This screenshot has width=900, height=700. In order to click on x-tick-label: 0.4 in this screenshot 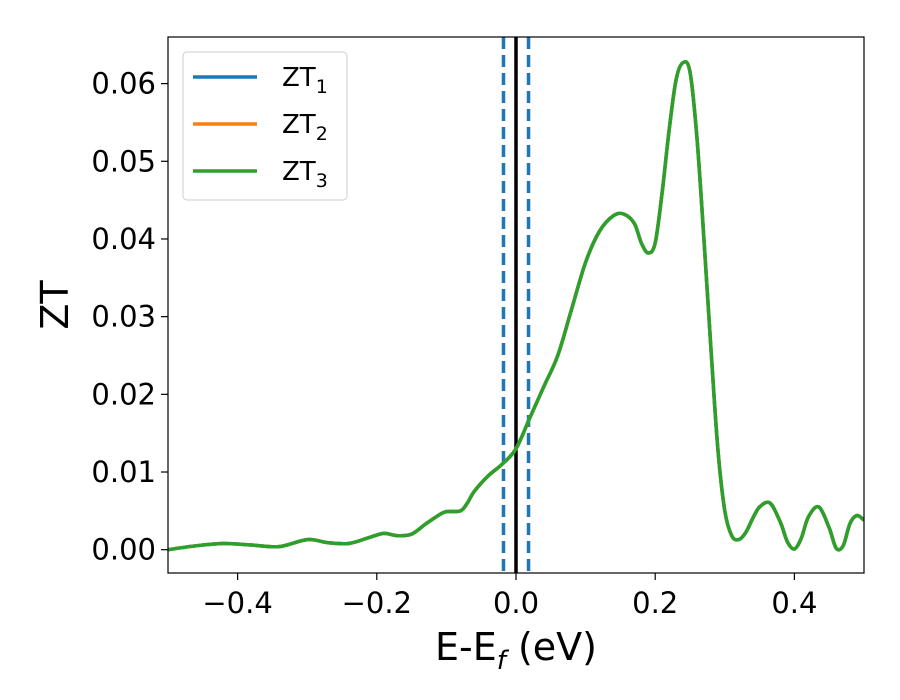, I will do `click(794, 603)`.